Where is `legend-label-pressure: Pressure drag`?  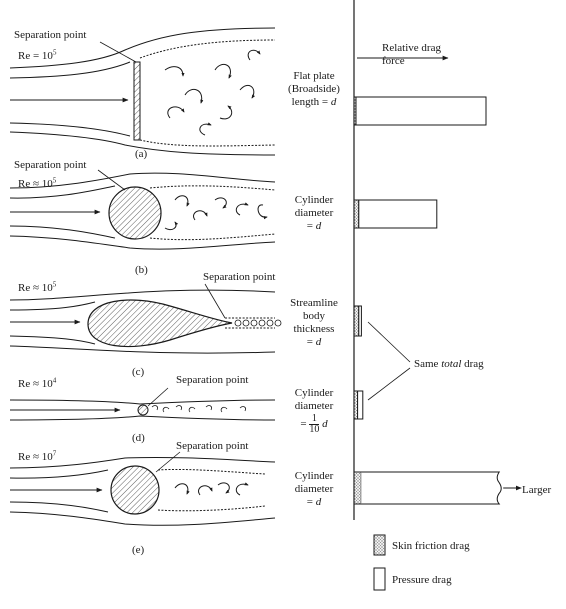
legend-label-pressure: Pressure drag is located at coordinates (422, 580).